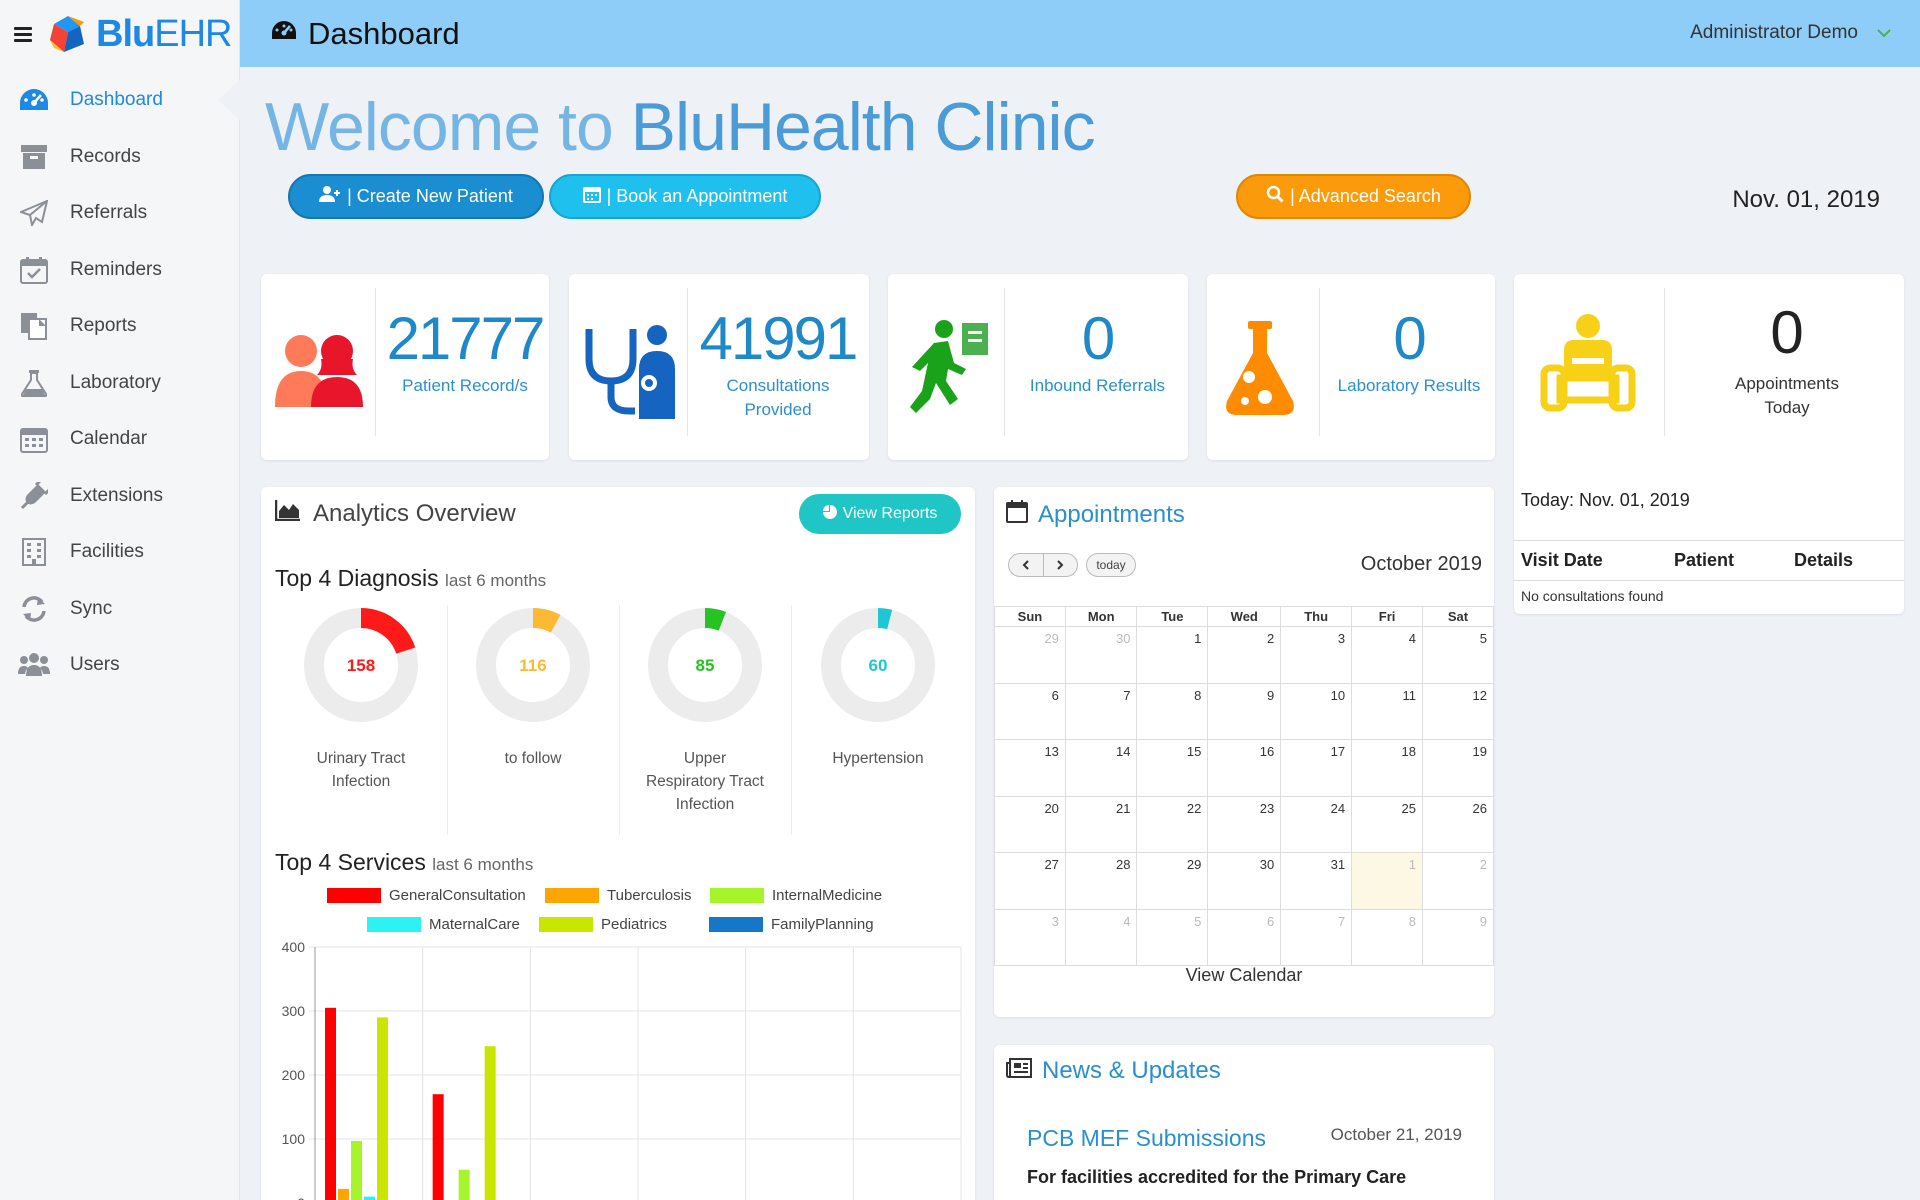 Image resolution: width=1920 pixels, height=1200 pixels. I want to click on sidebar-item-referrals: Referrals, so click(119, 213).